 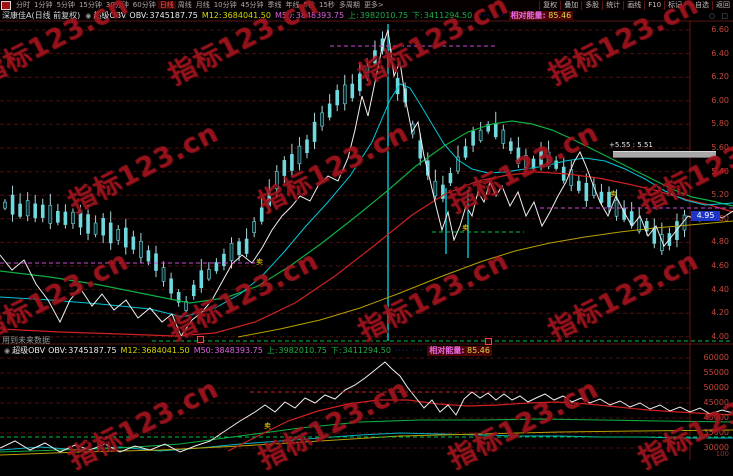 What do you see at coordinates (43, 4) in the screenshot?
I see `period-tab-1分钟: 1分钟` at bounding box center [43, 4].